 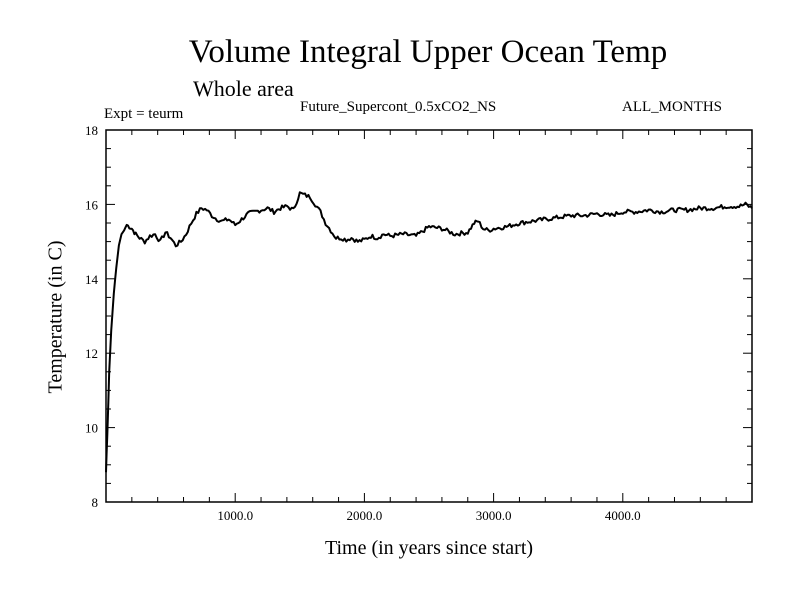 What do you see at coordinates (144, 114) in the screenshot?
I see `experiment-label: Expt = teurm` at bounding box center [144, 114].